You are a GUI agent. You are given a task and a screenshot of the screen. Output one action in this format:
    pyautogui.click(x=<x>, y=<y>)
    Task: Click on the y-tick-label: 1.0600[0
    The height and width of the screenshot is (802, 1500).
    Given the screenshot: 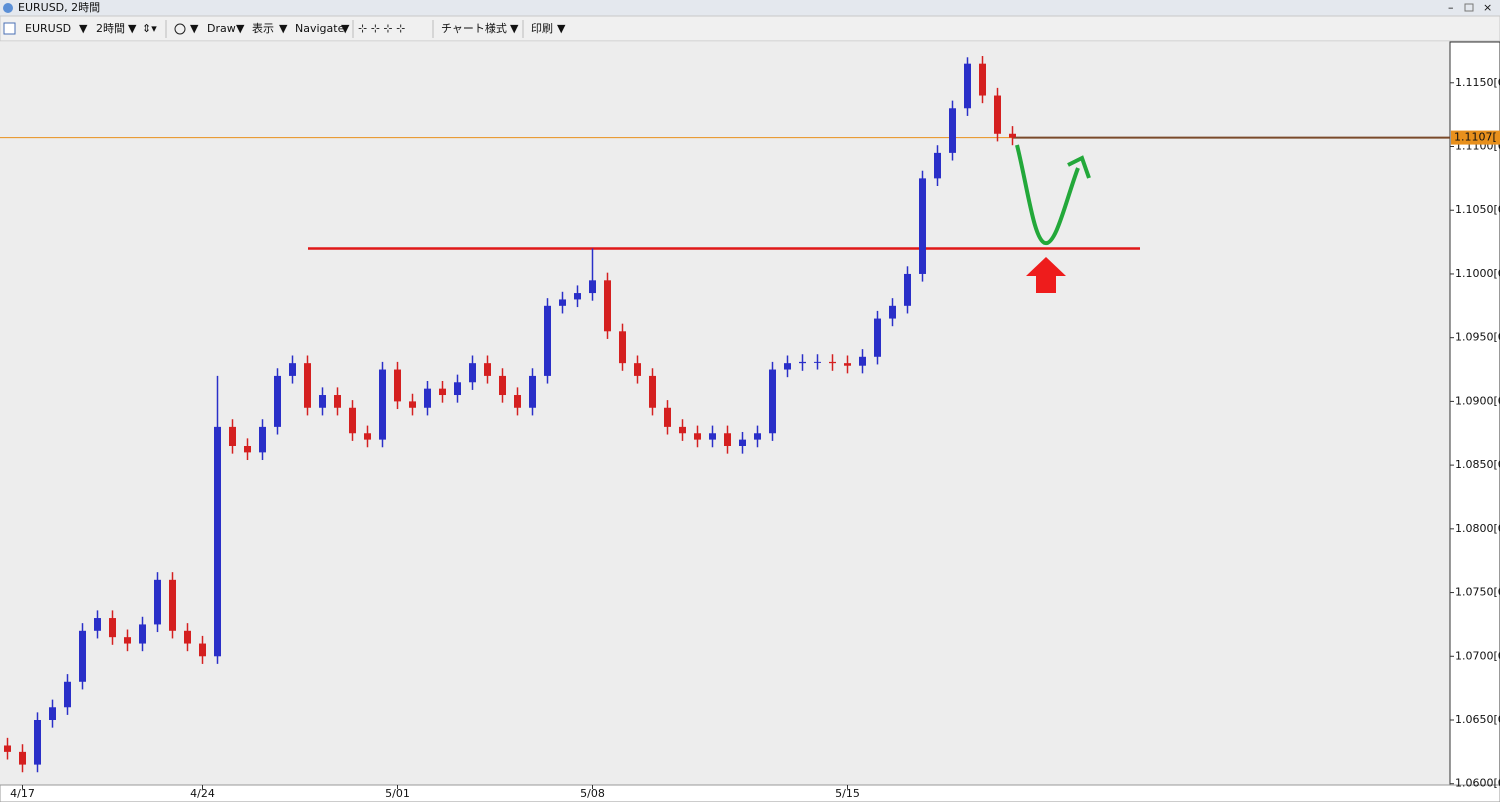 What is the action you would take?
    pyautogui.click(x=1477, y=783)
    